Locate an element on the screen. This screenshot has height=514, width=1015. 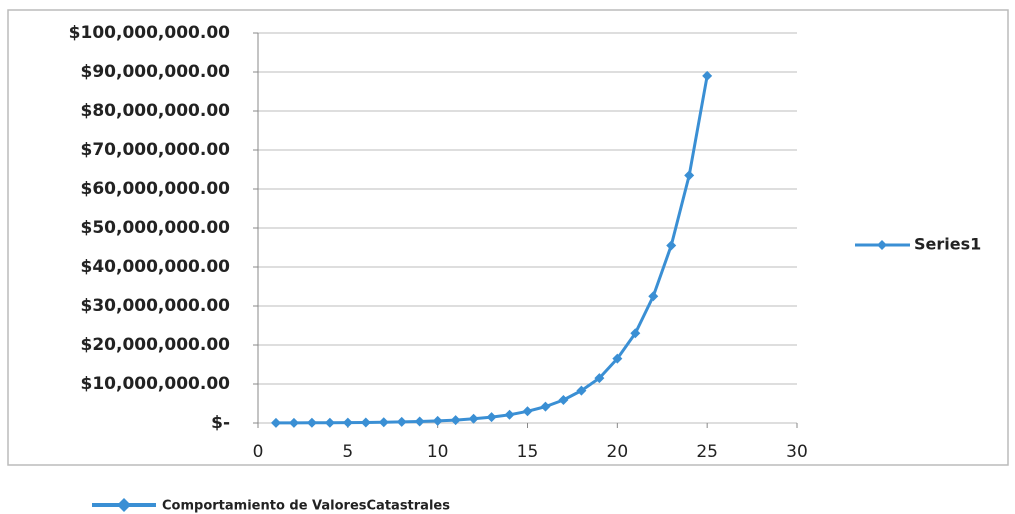
y-tick-label: $10,000,000.00 is located at coordinates (156, 384).